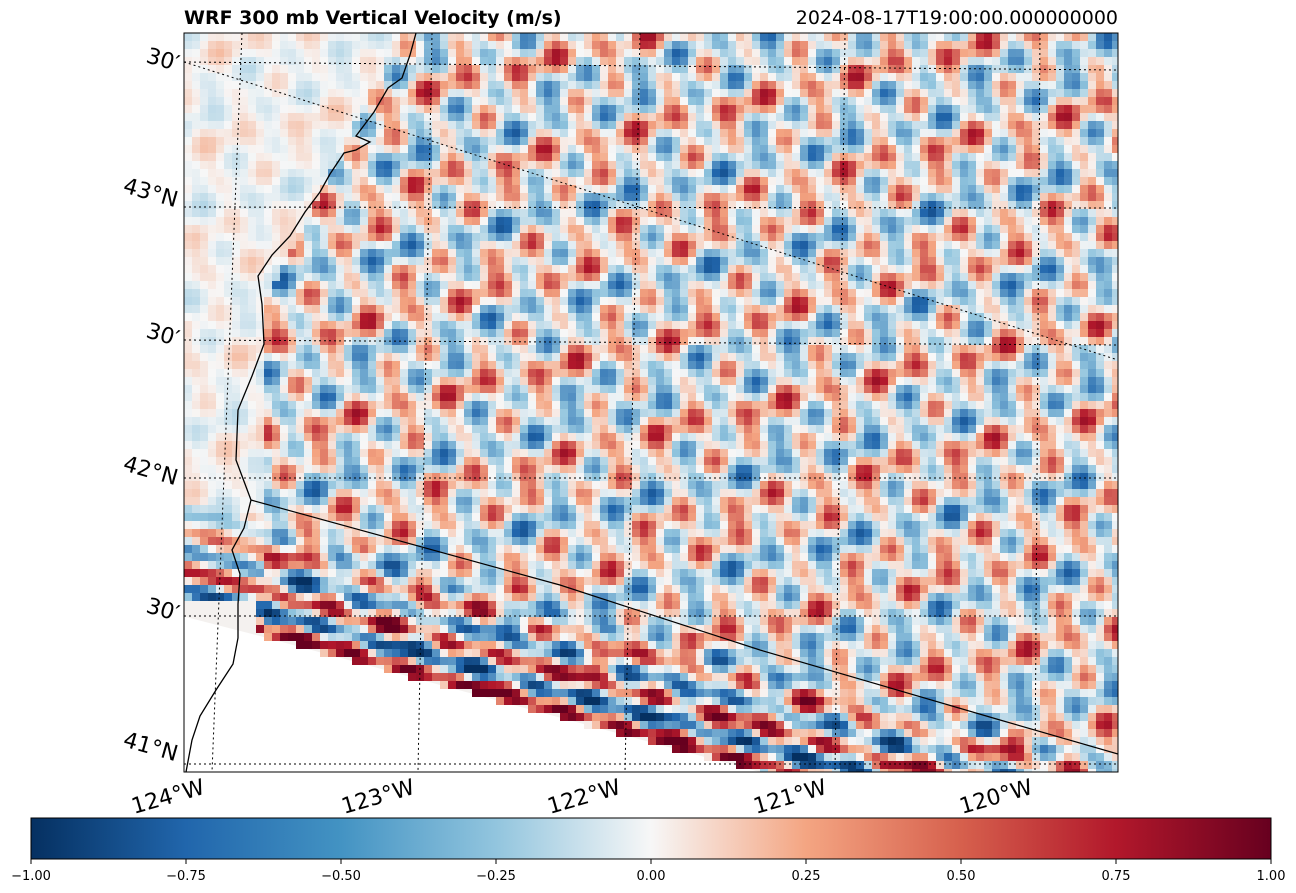 This screenshot has width=1296, height=893. What do you see at coordinates (651, 876) in the screenshot?
I see `colorbar-tick-label: 0.00` at bounding box center [651, 876].